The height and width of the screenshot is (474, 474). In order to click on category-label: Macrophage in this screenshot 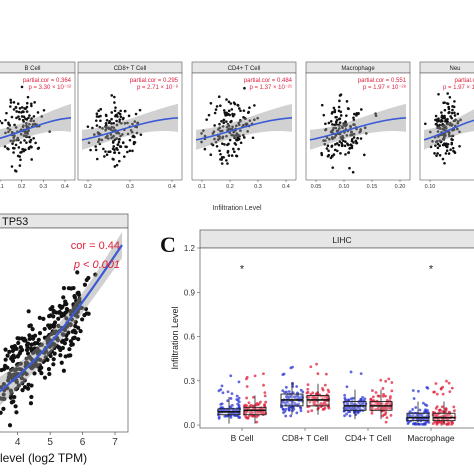, I will do `click(431, 438)`.